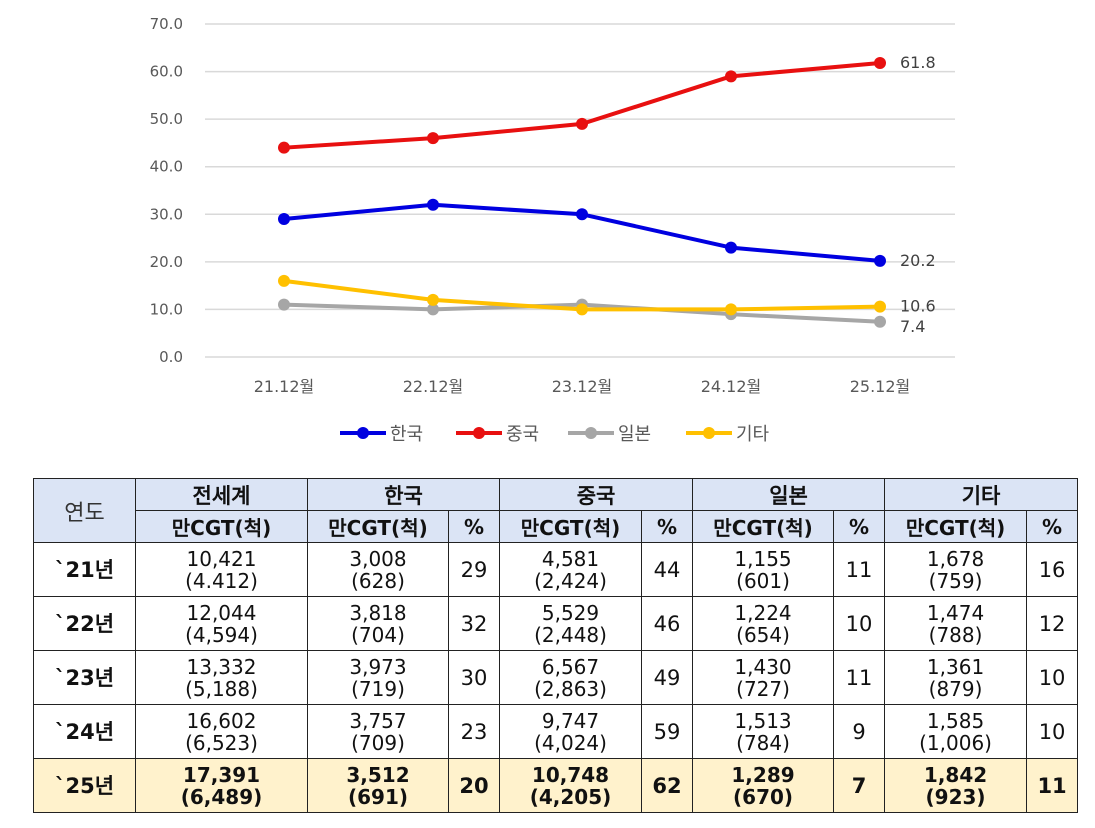  I want to click on china-pct-cell: 49, so click(667, 677).